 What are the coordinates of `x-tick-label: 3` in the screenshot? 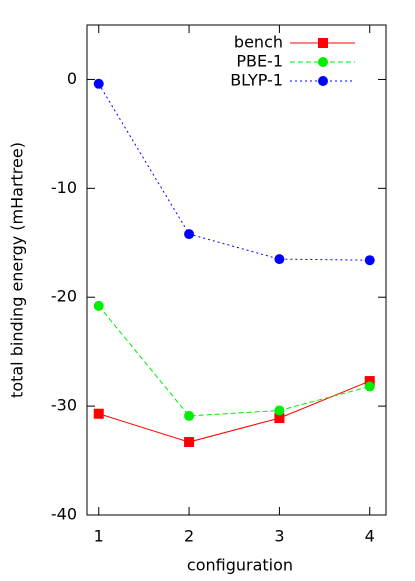 It's located at (279, 536).